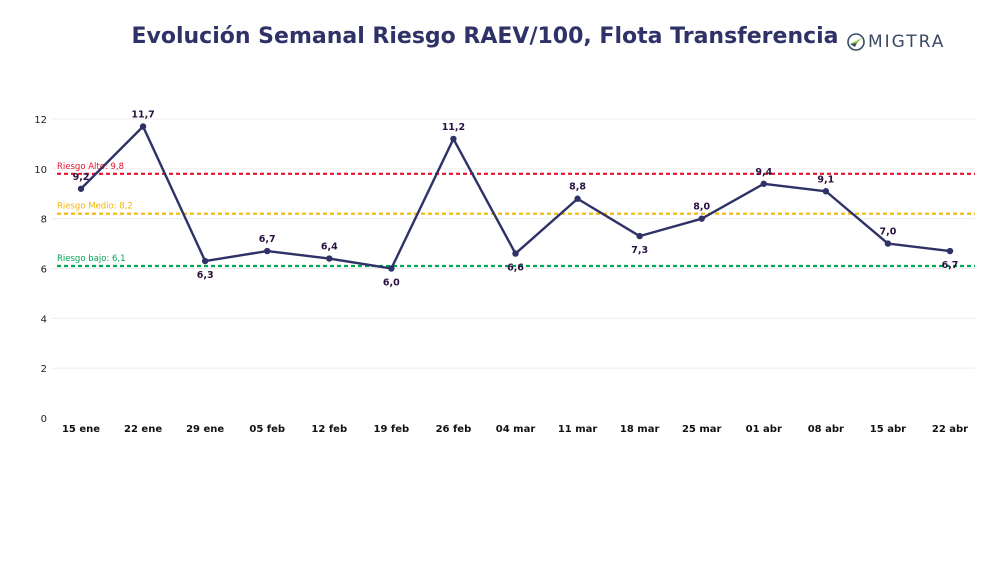  What do you see at coordinates (81, 429) in the screenshot?
I see `x-tick-label: 15 ene` at bounding box center [81, 429].